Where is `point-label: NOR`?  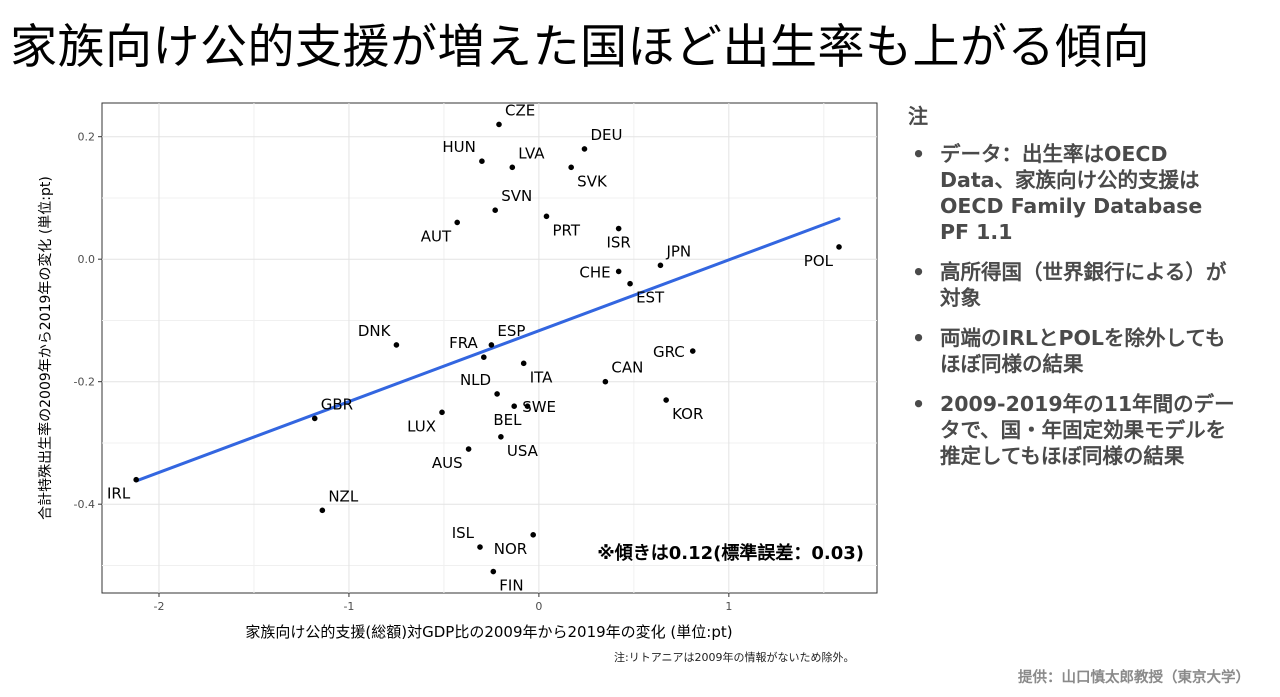
point-label: NOR is located at coordinates (510, 549).